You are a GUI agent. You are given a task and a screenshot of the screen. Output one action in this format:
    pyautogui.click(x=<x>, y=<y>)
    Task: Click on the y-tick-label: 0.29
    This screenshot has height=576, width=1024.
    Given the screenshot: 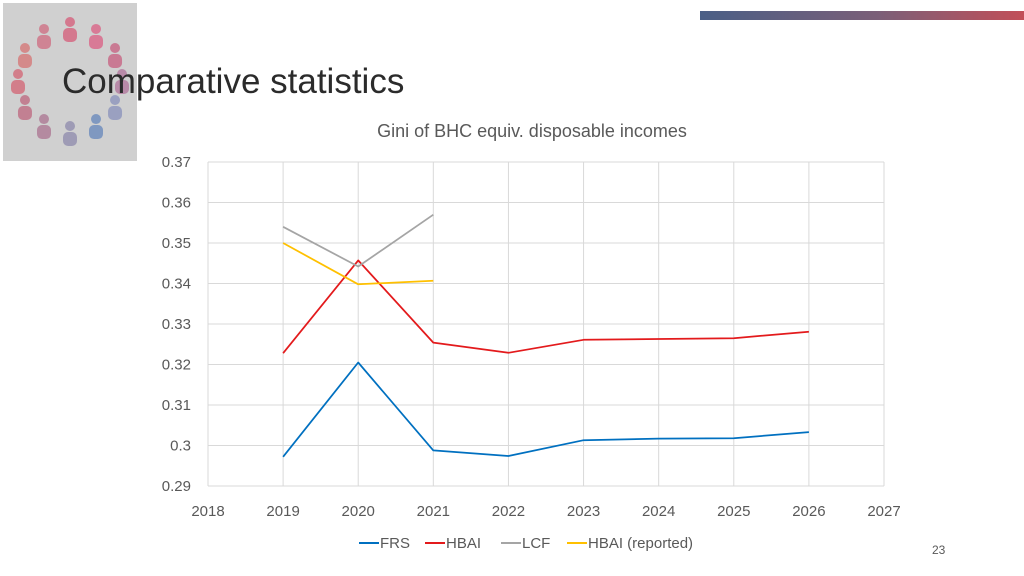 What is the action you would take?
    pyautogui.click(x=176, y=486)
    